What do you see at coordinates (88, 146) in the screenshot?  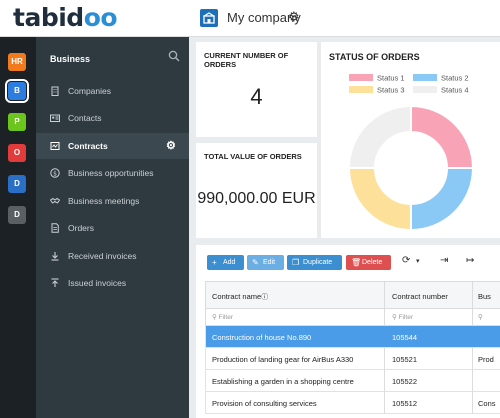 I see `sidebar-item-label: Contracts` at bounding box center [88, 146].